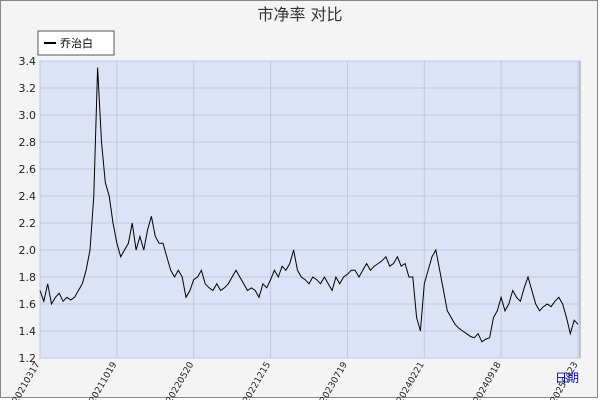 The width and height of the screenshot is (600, 404). Describe the element at coordinates (28, 358) in the screenshot. I see `y-tick-label: 1.2` at that location.